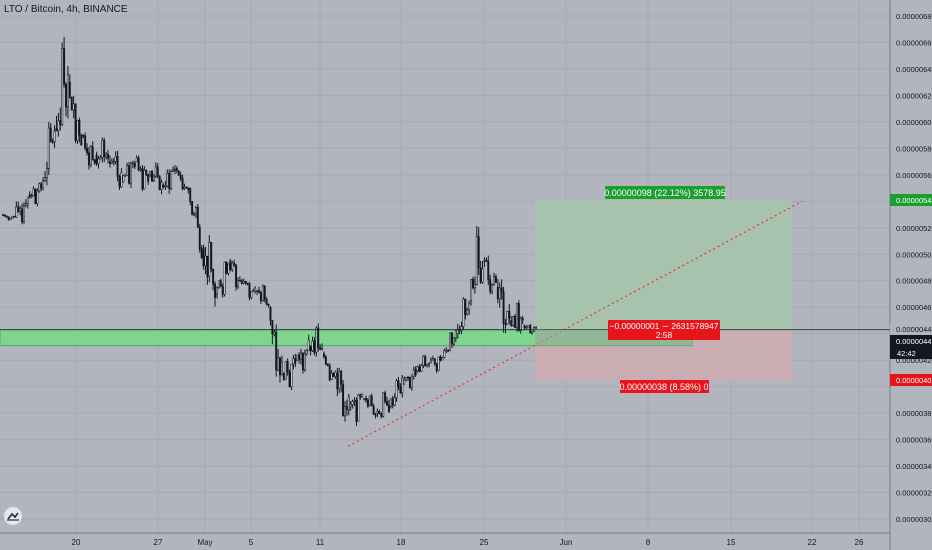  I want to click on stop-price-tag: 0.00000405, so click(914, 380).